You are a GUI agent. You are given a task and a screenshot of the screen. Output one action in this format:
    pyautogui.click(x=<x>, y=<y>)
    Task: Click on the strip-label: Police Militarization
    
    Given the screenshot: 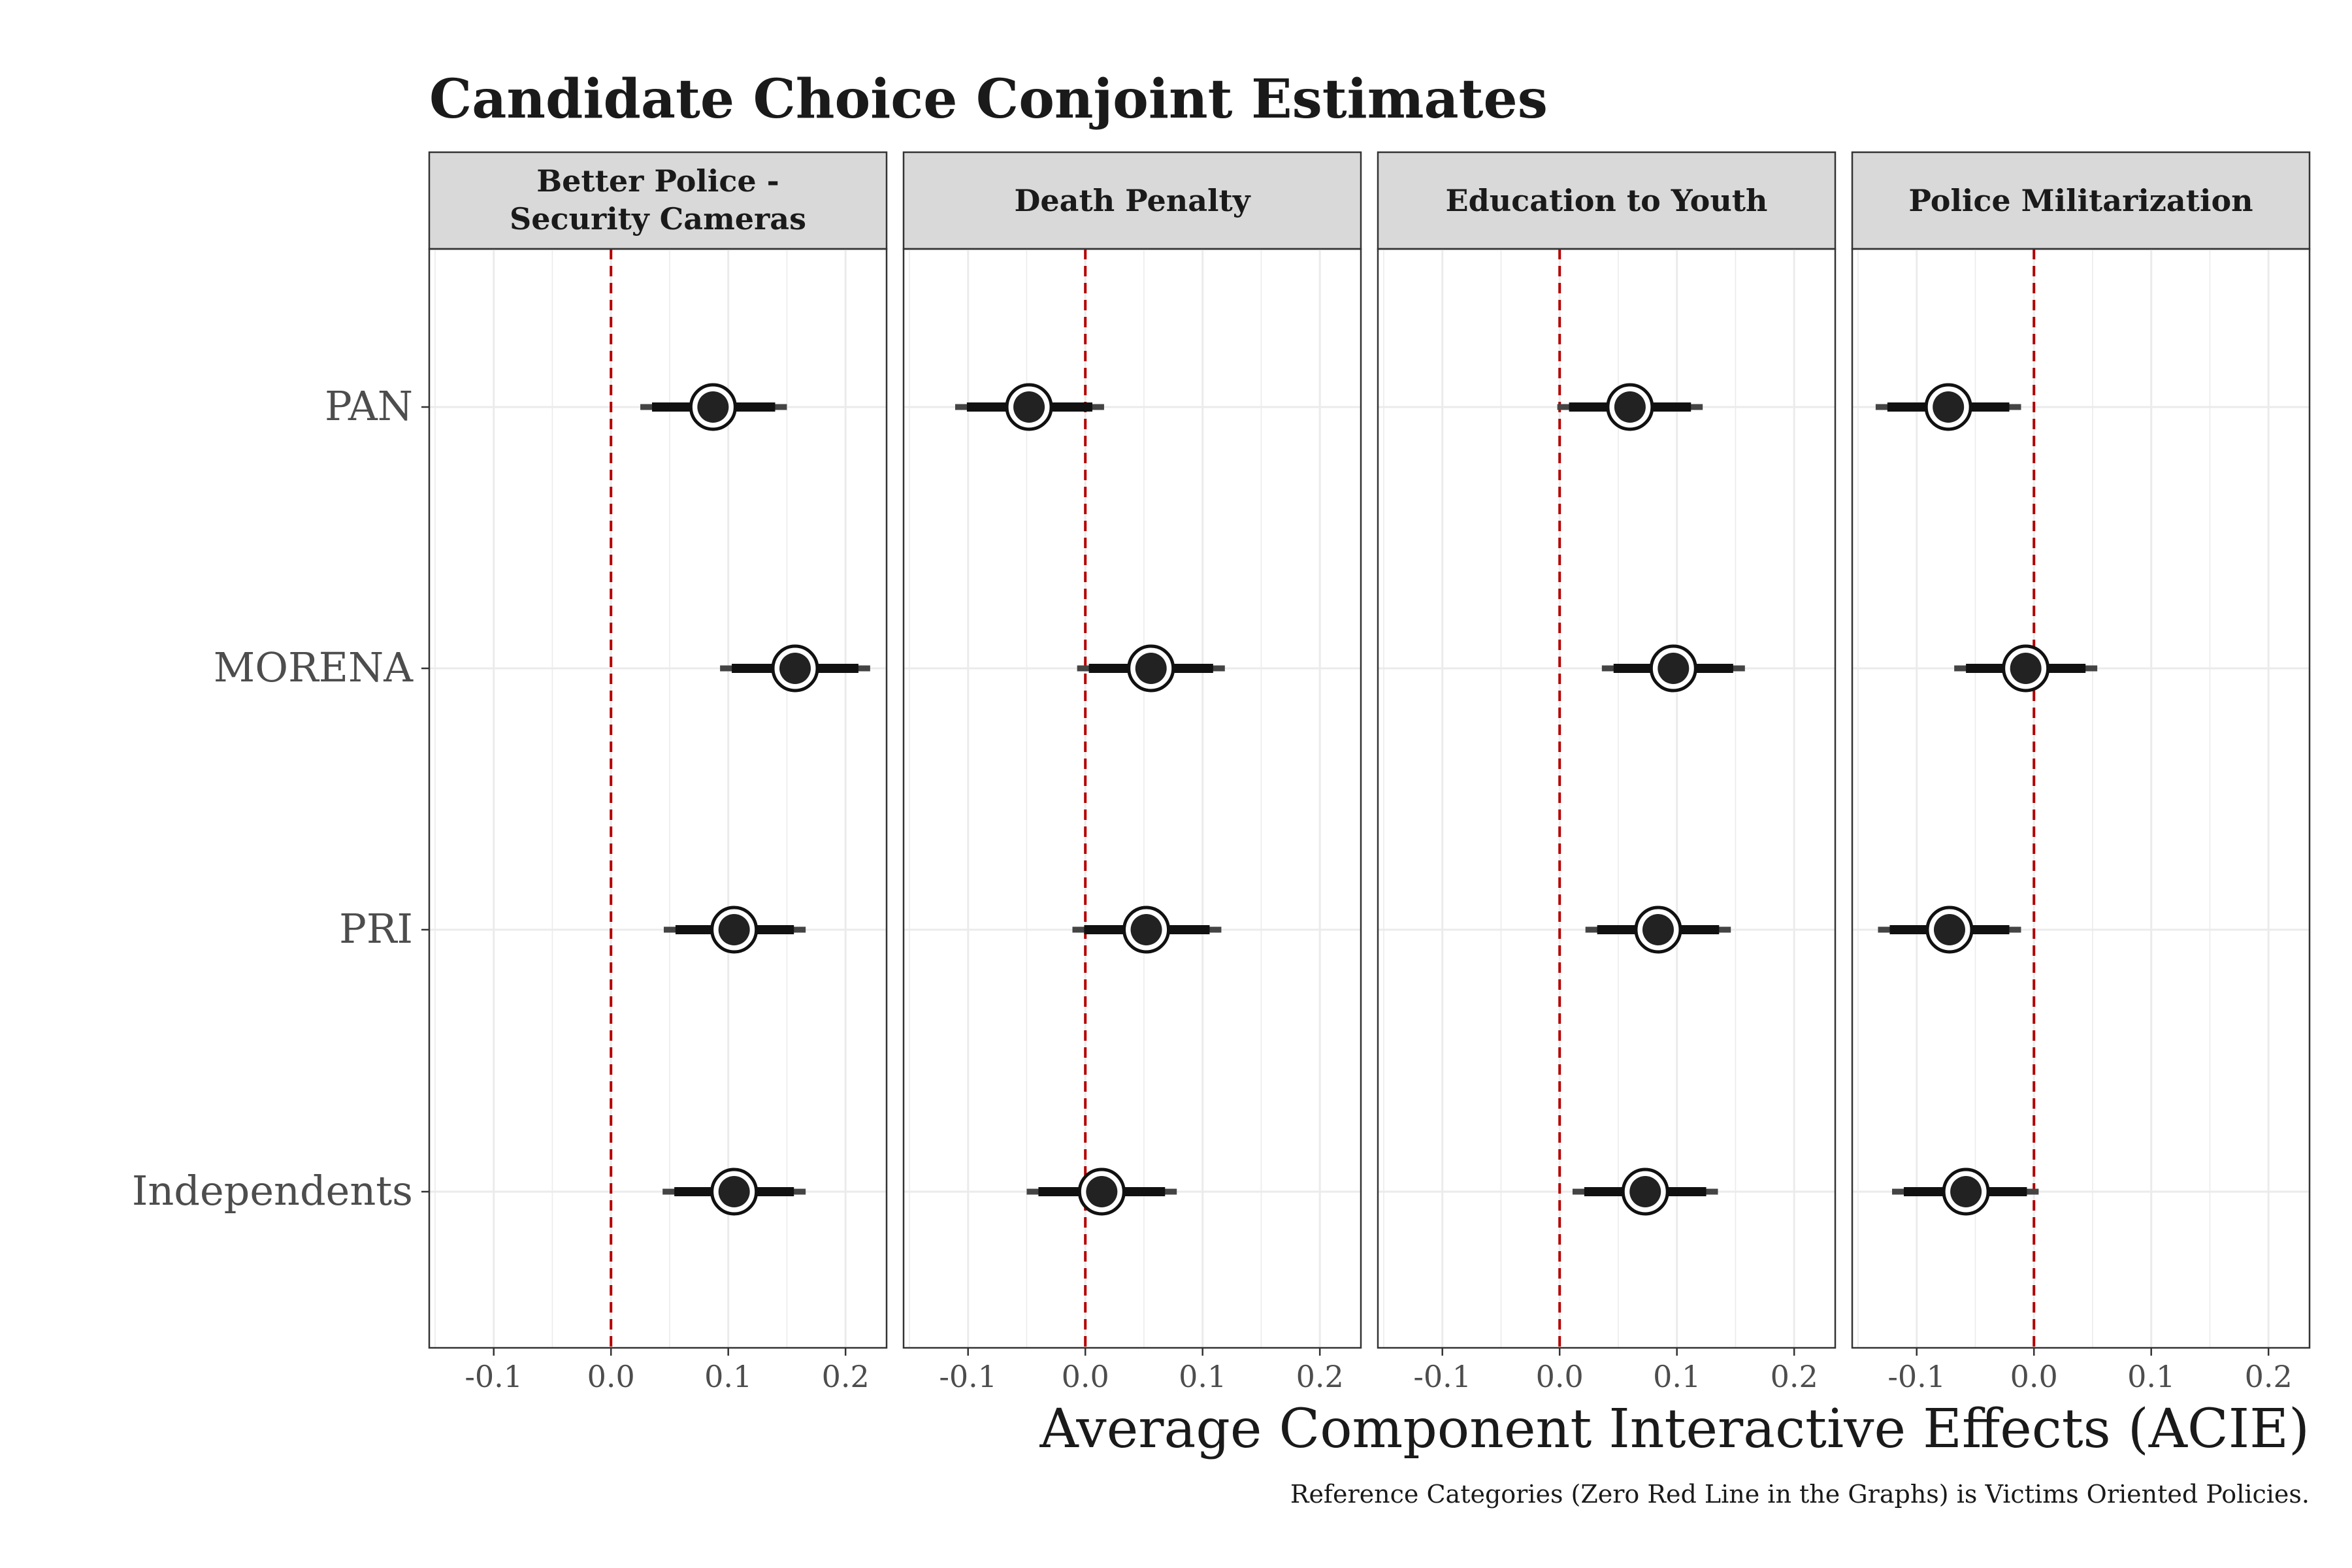 What is the action you would take?
    pyautogui.click(x=2080, y=200)
    